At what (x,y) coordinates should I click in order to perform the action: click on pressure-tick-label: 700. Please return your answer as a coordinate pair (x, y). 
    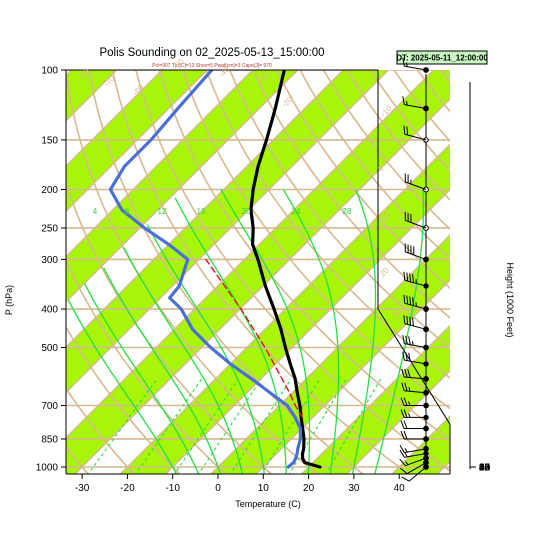
    Looking at the image, I should click on (49, 406).